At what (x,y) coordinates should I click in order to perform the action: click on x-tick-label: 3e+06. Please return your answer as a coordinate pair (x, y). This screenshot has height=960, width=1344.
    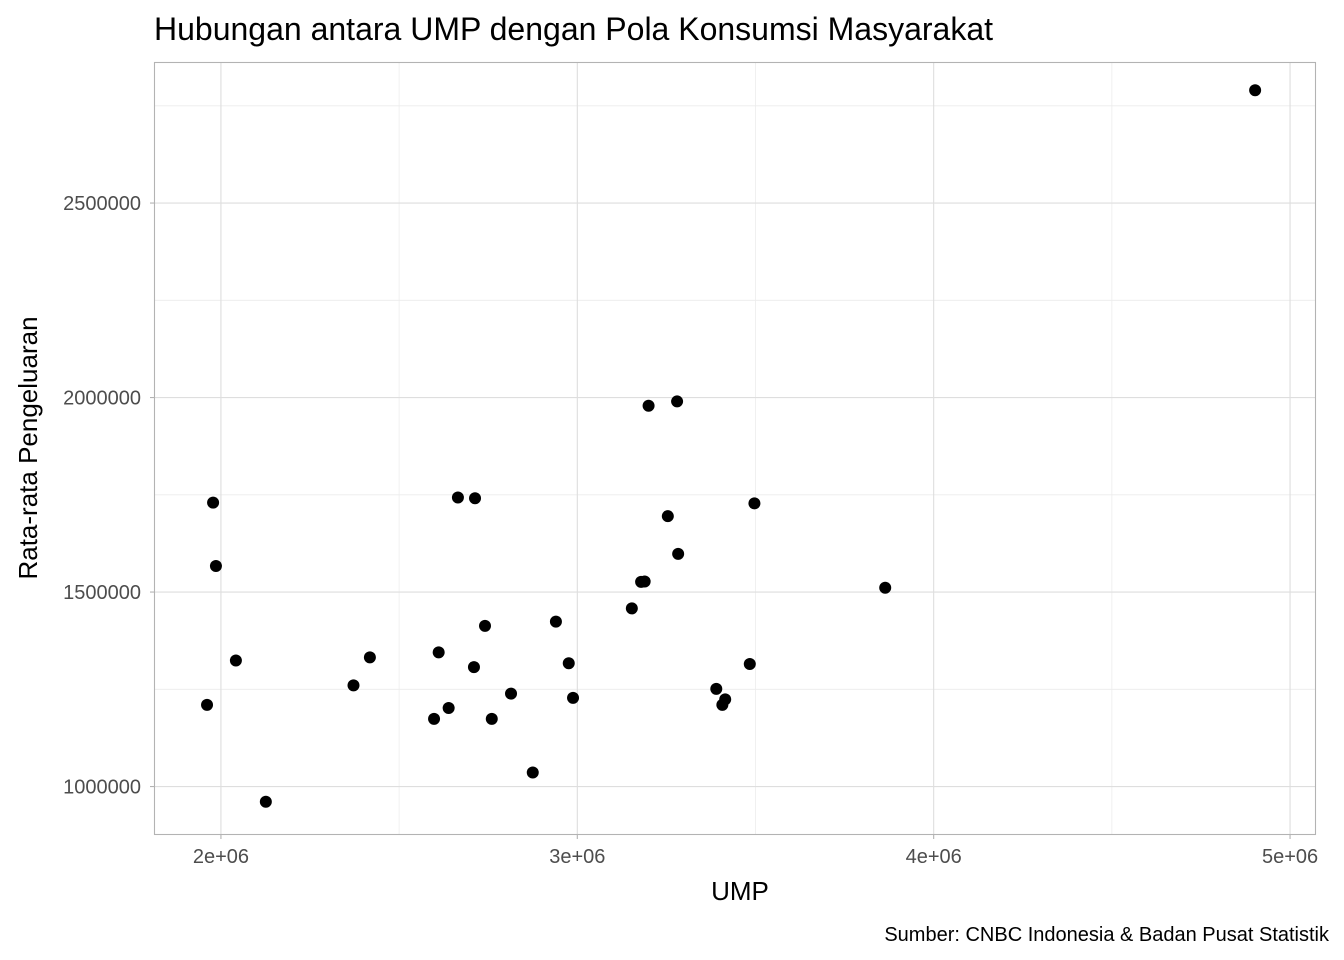
    Looking at the image, I should click on (577, 857).